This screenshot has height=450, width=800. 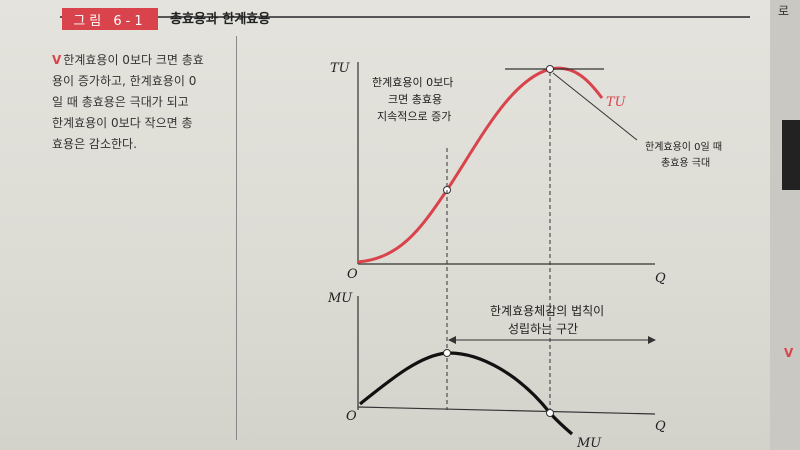 I want to click on tu-x-label: Q, so click(x=660, y=278).